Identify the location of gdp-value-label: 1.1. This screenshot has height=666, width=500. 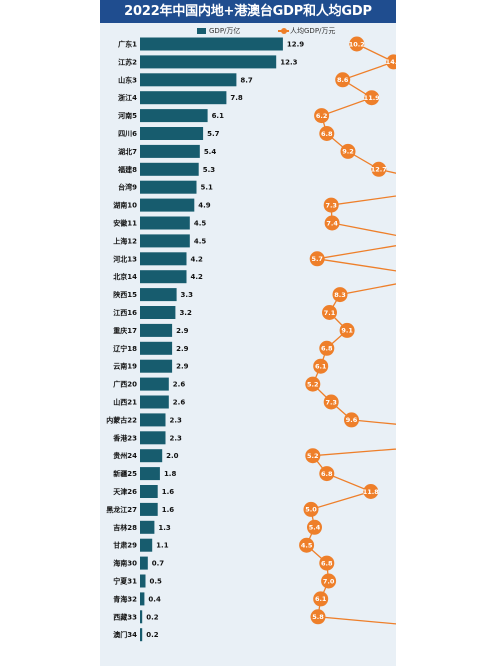
(162, 546).